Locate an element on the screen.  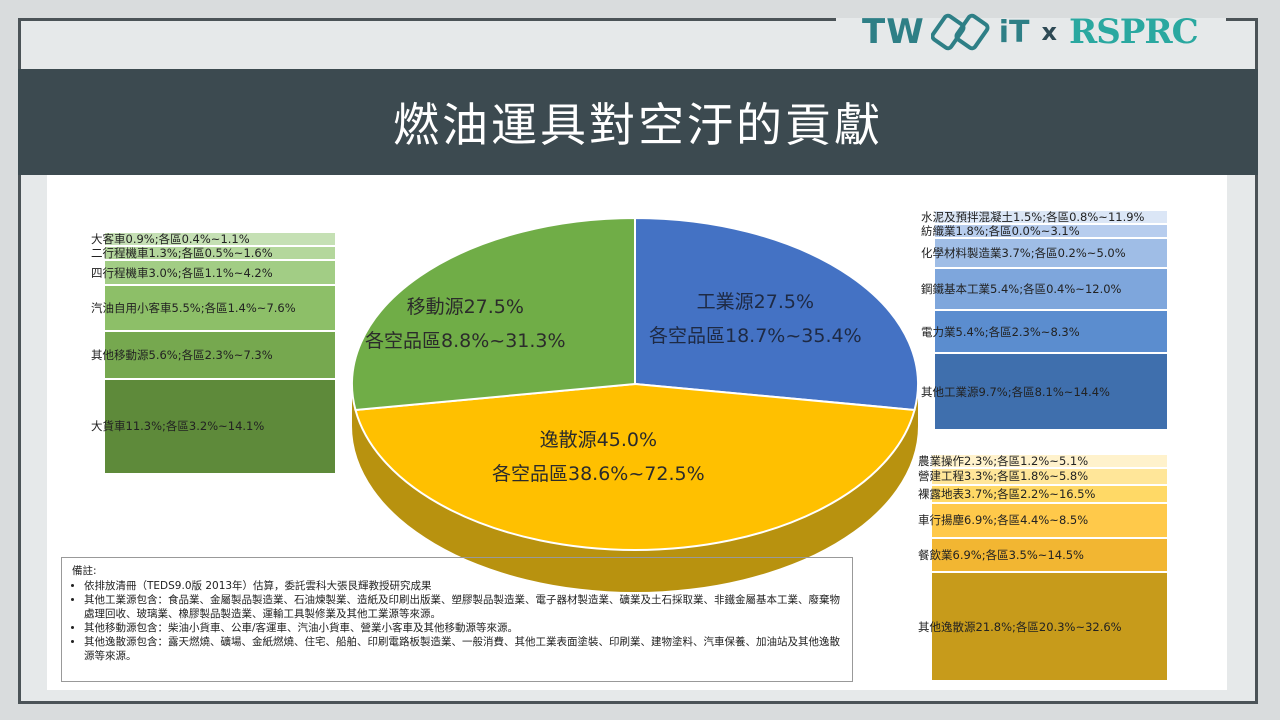
stack-segment-label: 二行程機車1.3%;各區0.5%~1.6% is located at coordinates (182, 253).